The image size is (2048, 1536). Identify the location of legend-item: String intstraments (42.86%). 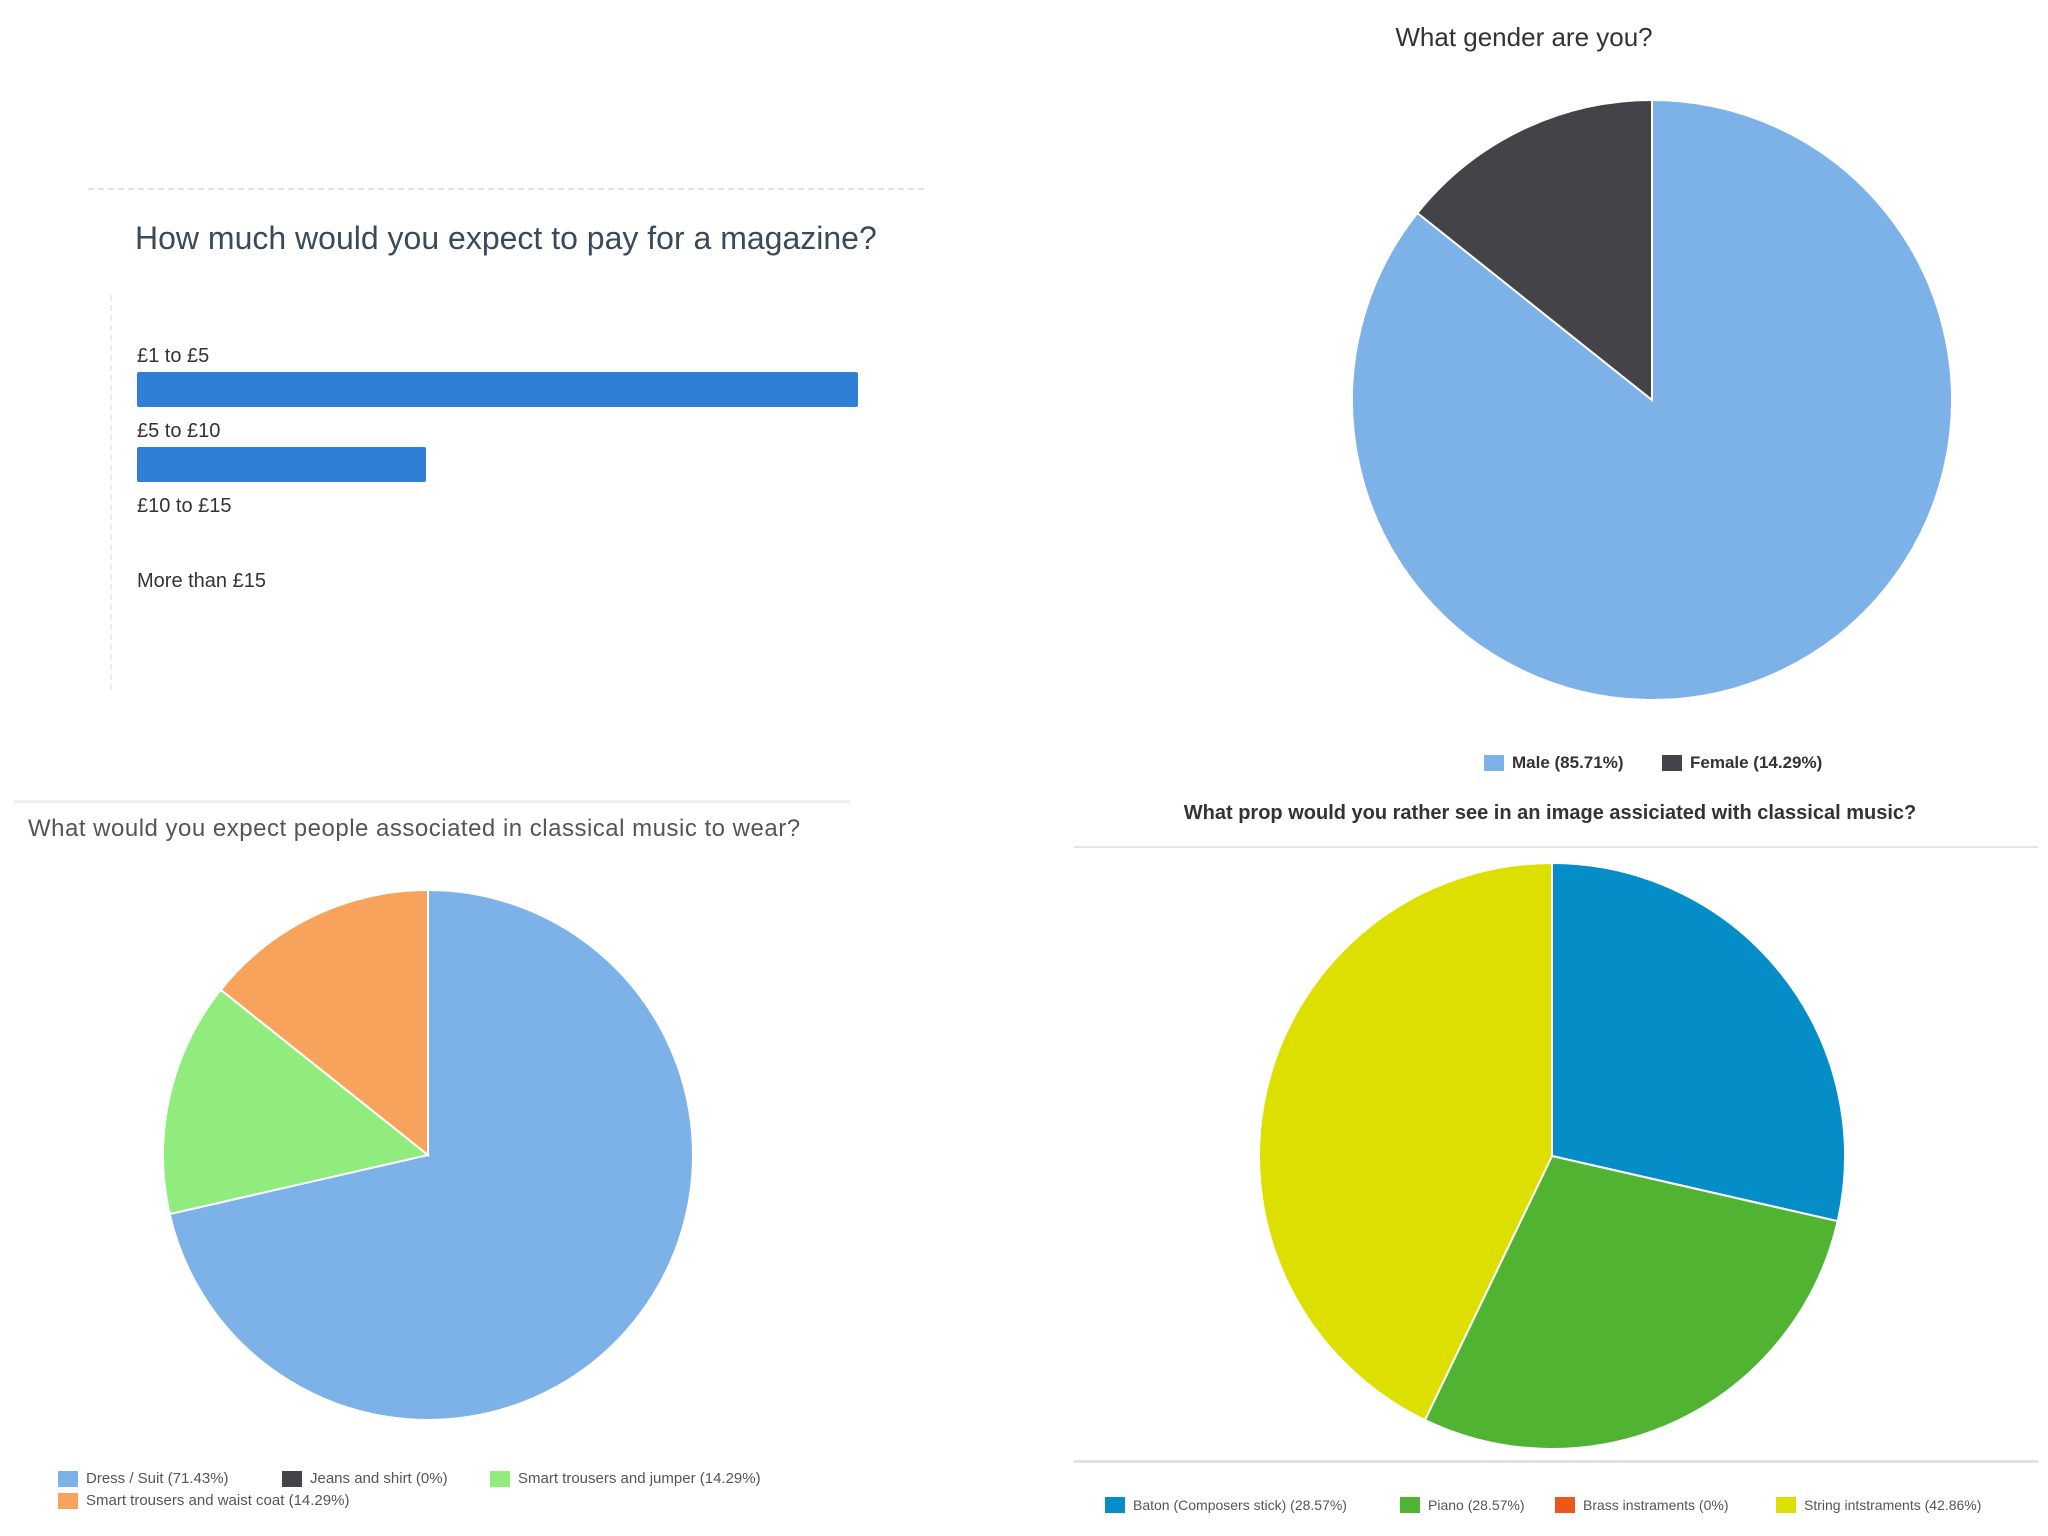
(1878, 1505).